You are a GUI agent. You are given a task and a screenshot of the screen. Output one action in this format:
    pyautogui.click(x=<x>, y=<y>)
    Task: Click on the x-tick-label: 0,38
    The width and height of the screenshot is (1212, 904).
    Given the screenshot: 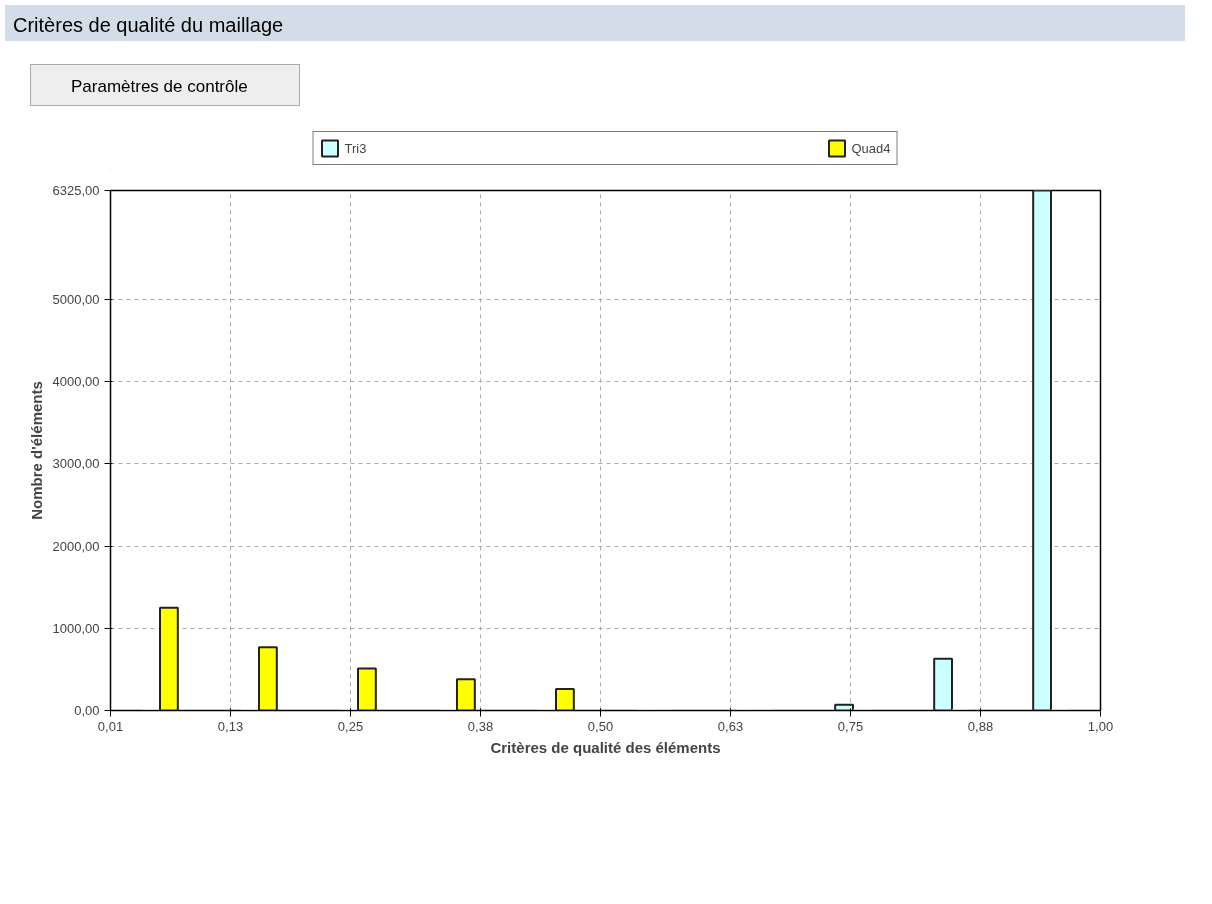 What is the action you would take?
    pyautogui.click(x=480, y=726)
    